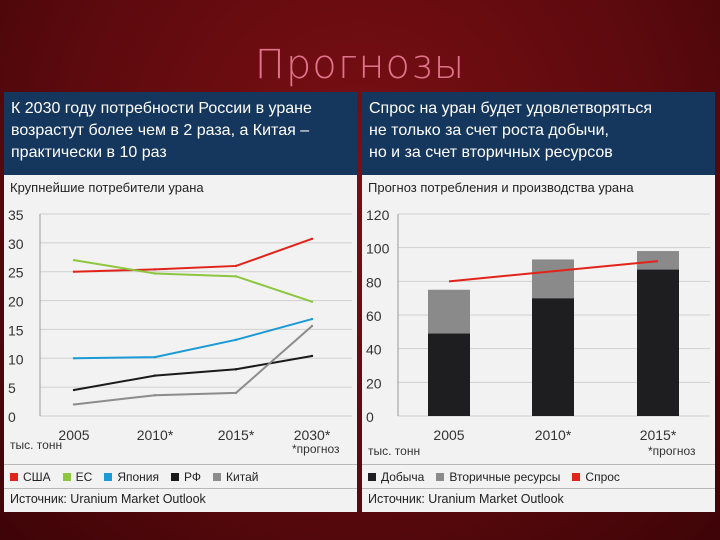 This screenshot has height=540, width=720. I want to click on series-line-ЕС, so click(193, 281).